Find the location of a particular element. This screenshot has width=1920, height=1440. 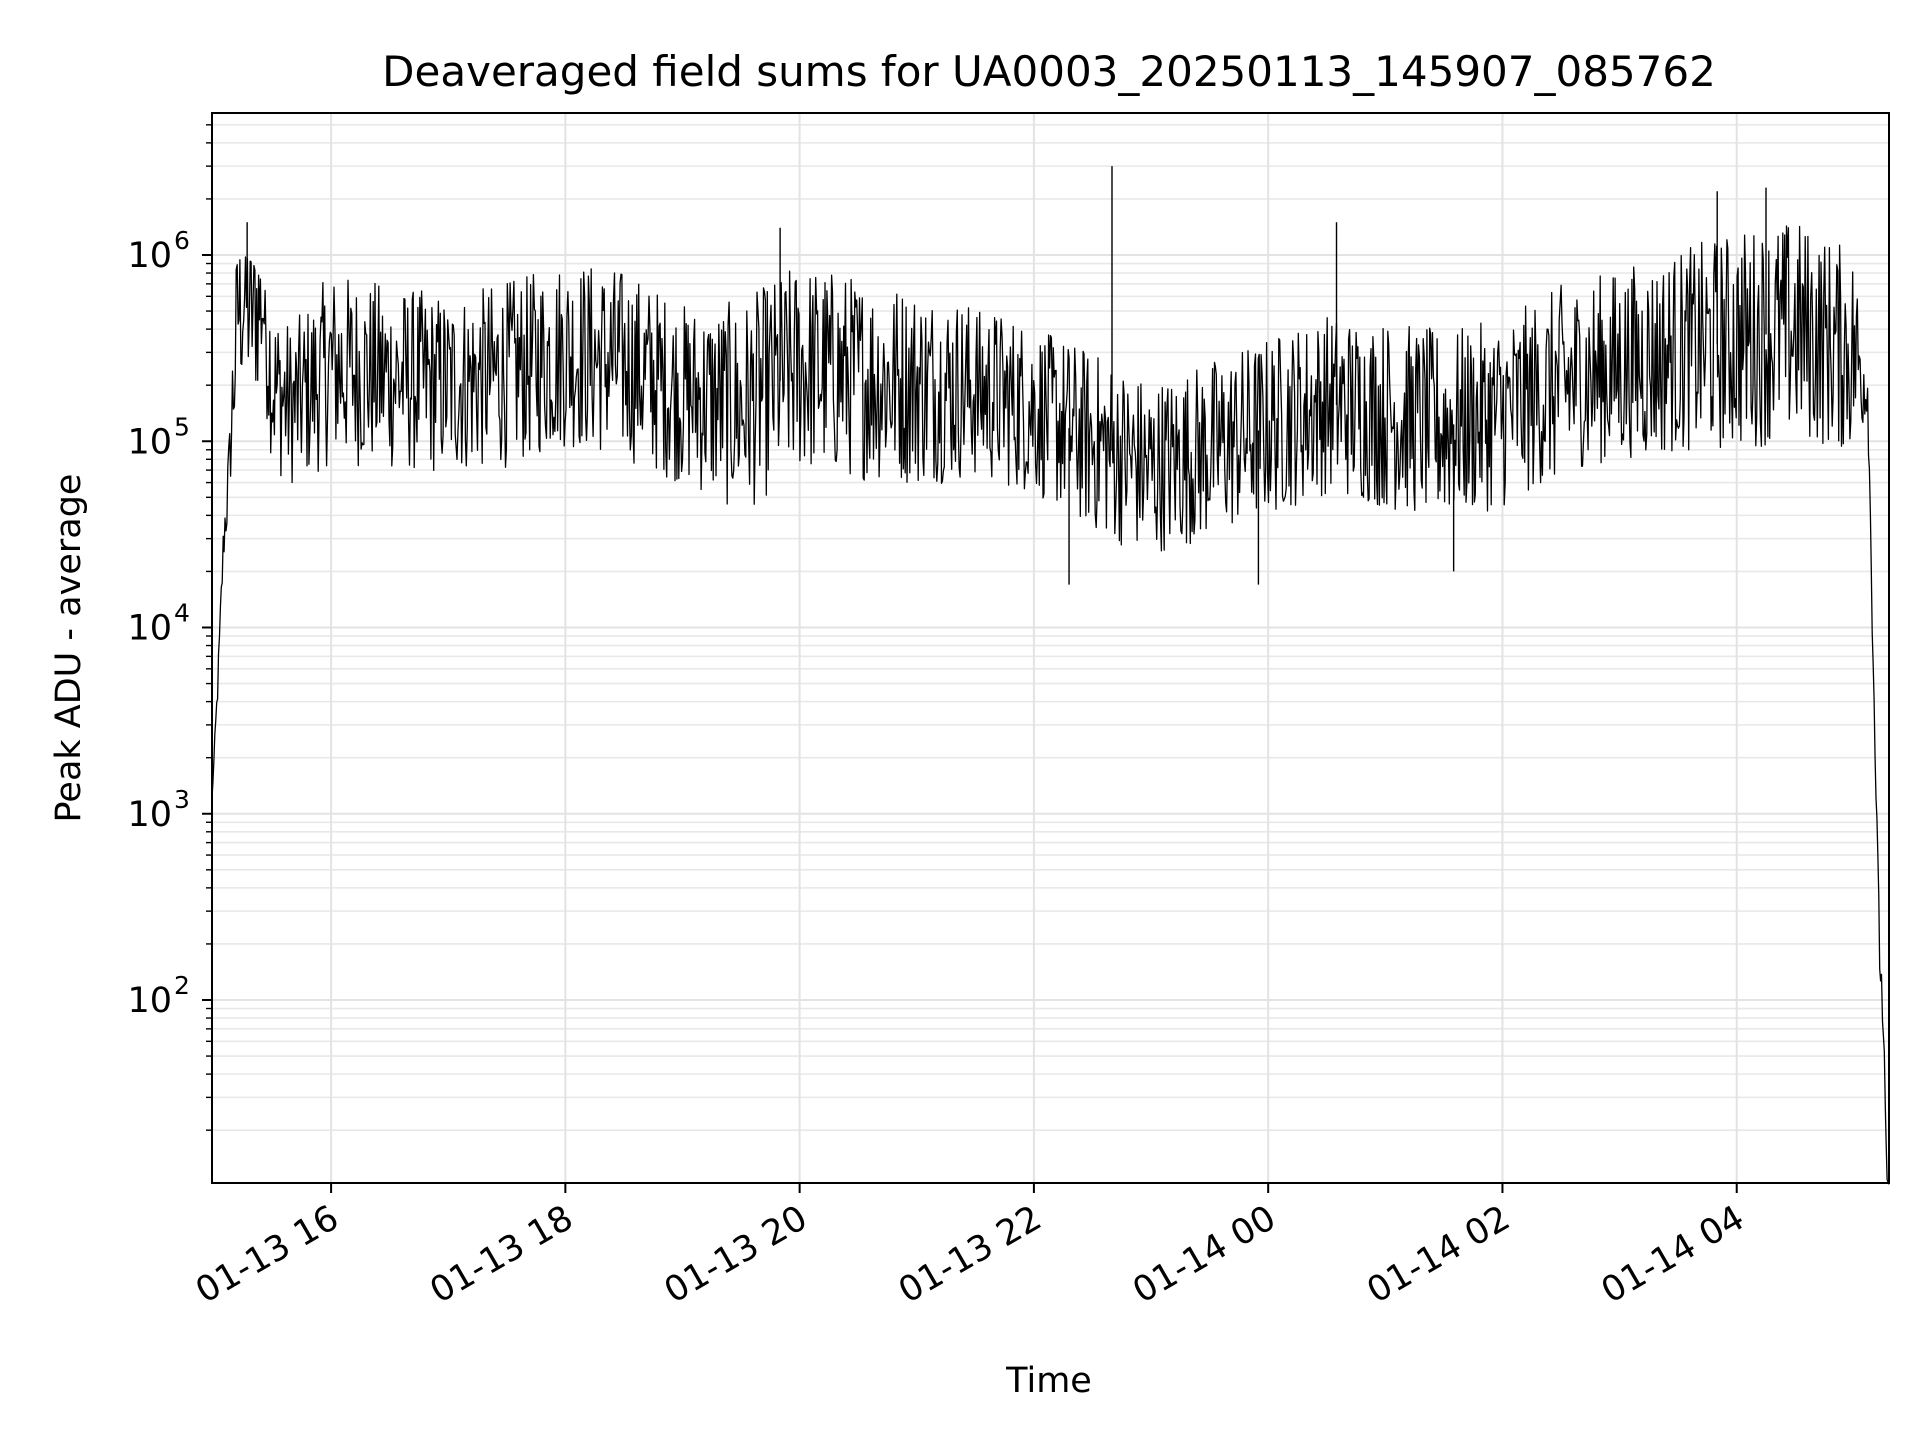

y-tick-exponent: 5 is located at coordinates (182, 426).